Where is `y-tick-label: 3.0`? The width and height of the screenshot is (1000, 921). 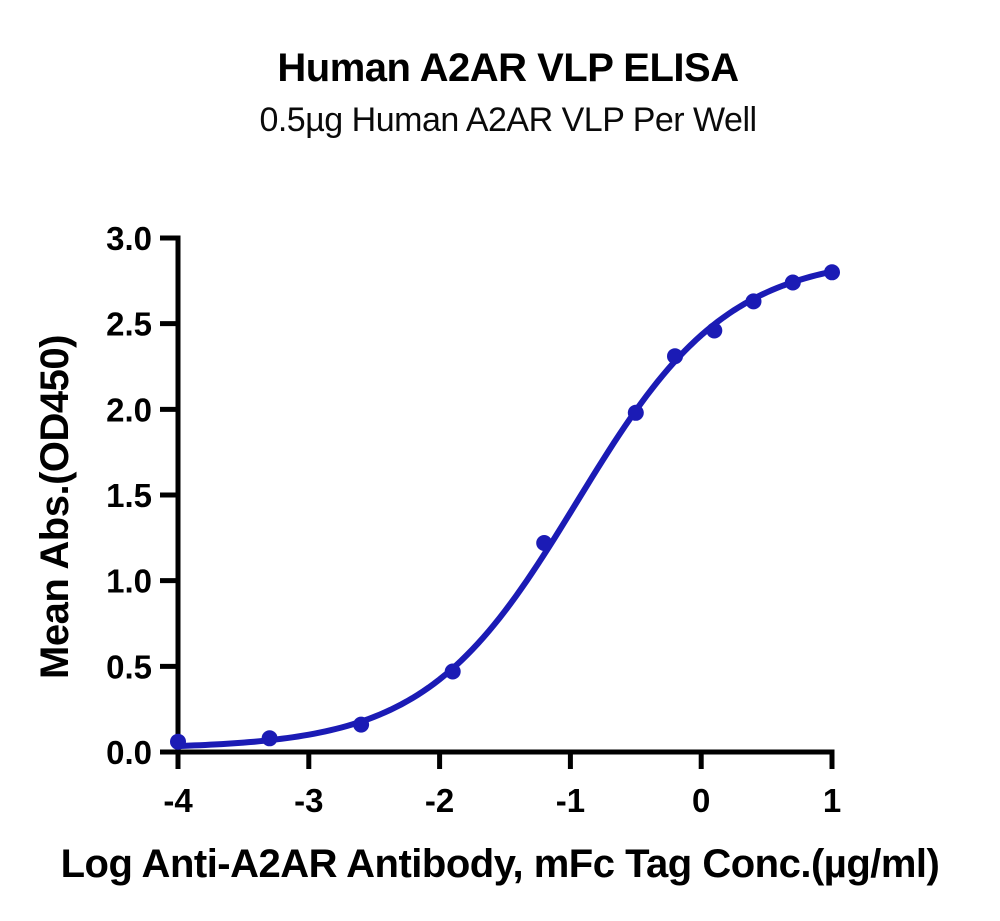 y-tick-label: 3.0 is located at coordinates (129, 238).